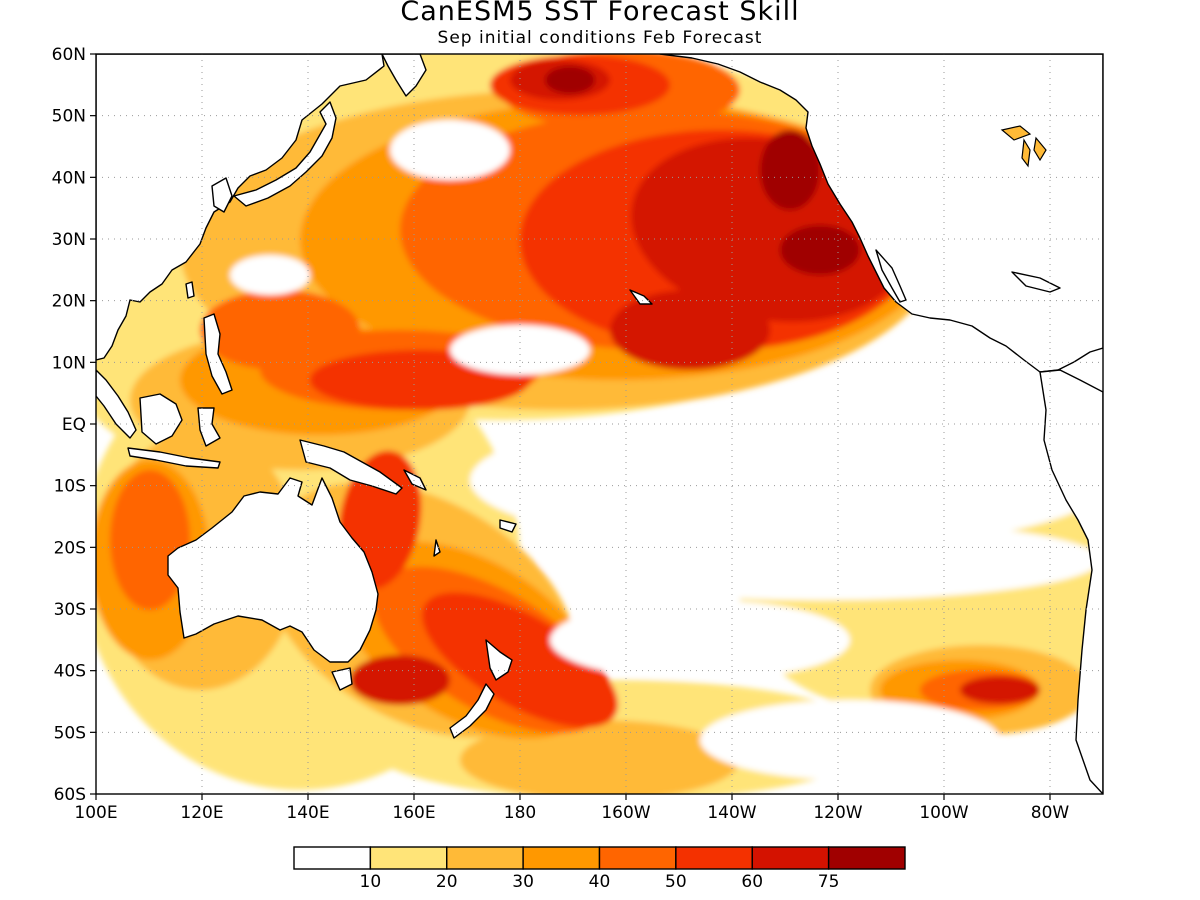  I want to click on lat-tick-label: 20S, so click(70, 548).